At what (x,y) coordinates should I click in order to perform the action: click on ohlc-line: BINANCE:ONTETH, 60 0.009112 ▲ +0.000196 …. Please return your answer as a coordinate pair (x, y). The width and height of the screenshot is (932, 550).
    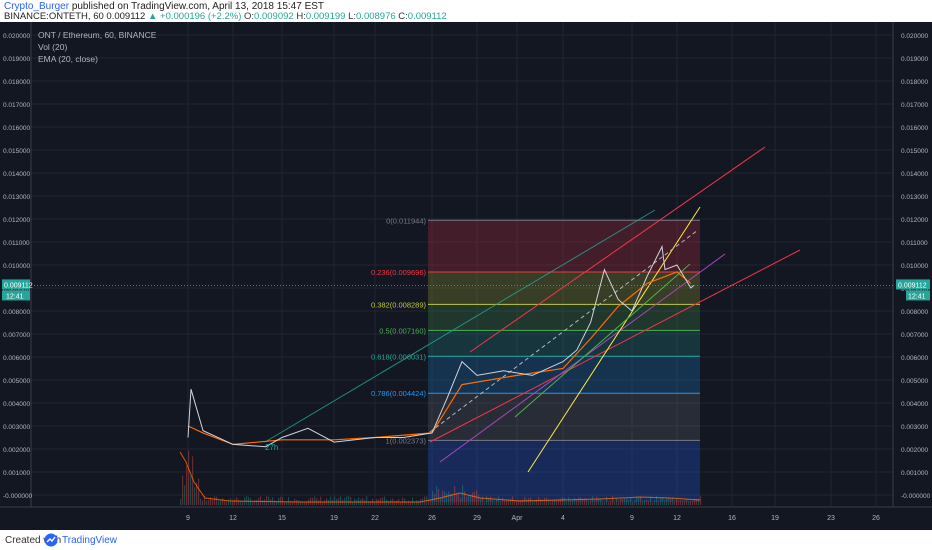
    Looking at the image, I should click on (225, 16).